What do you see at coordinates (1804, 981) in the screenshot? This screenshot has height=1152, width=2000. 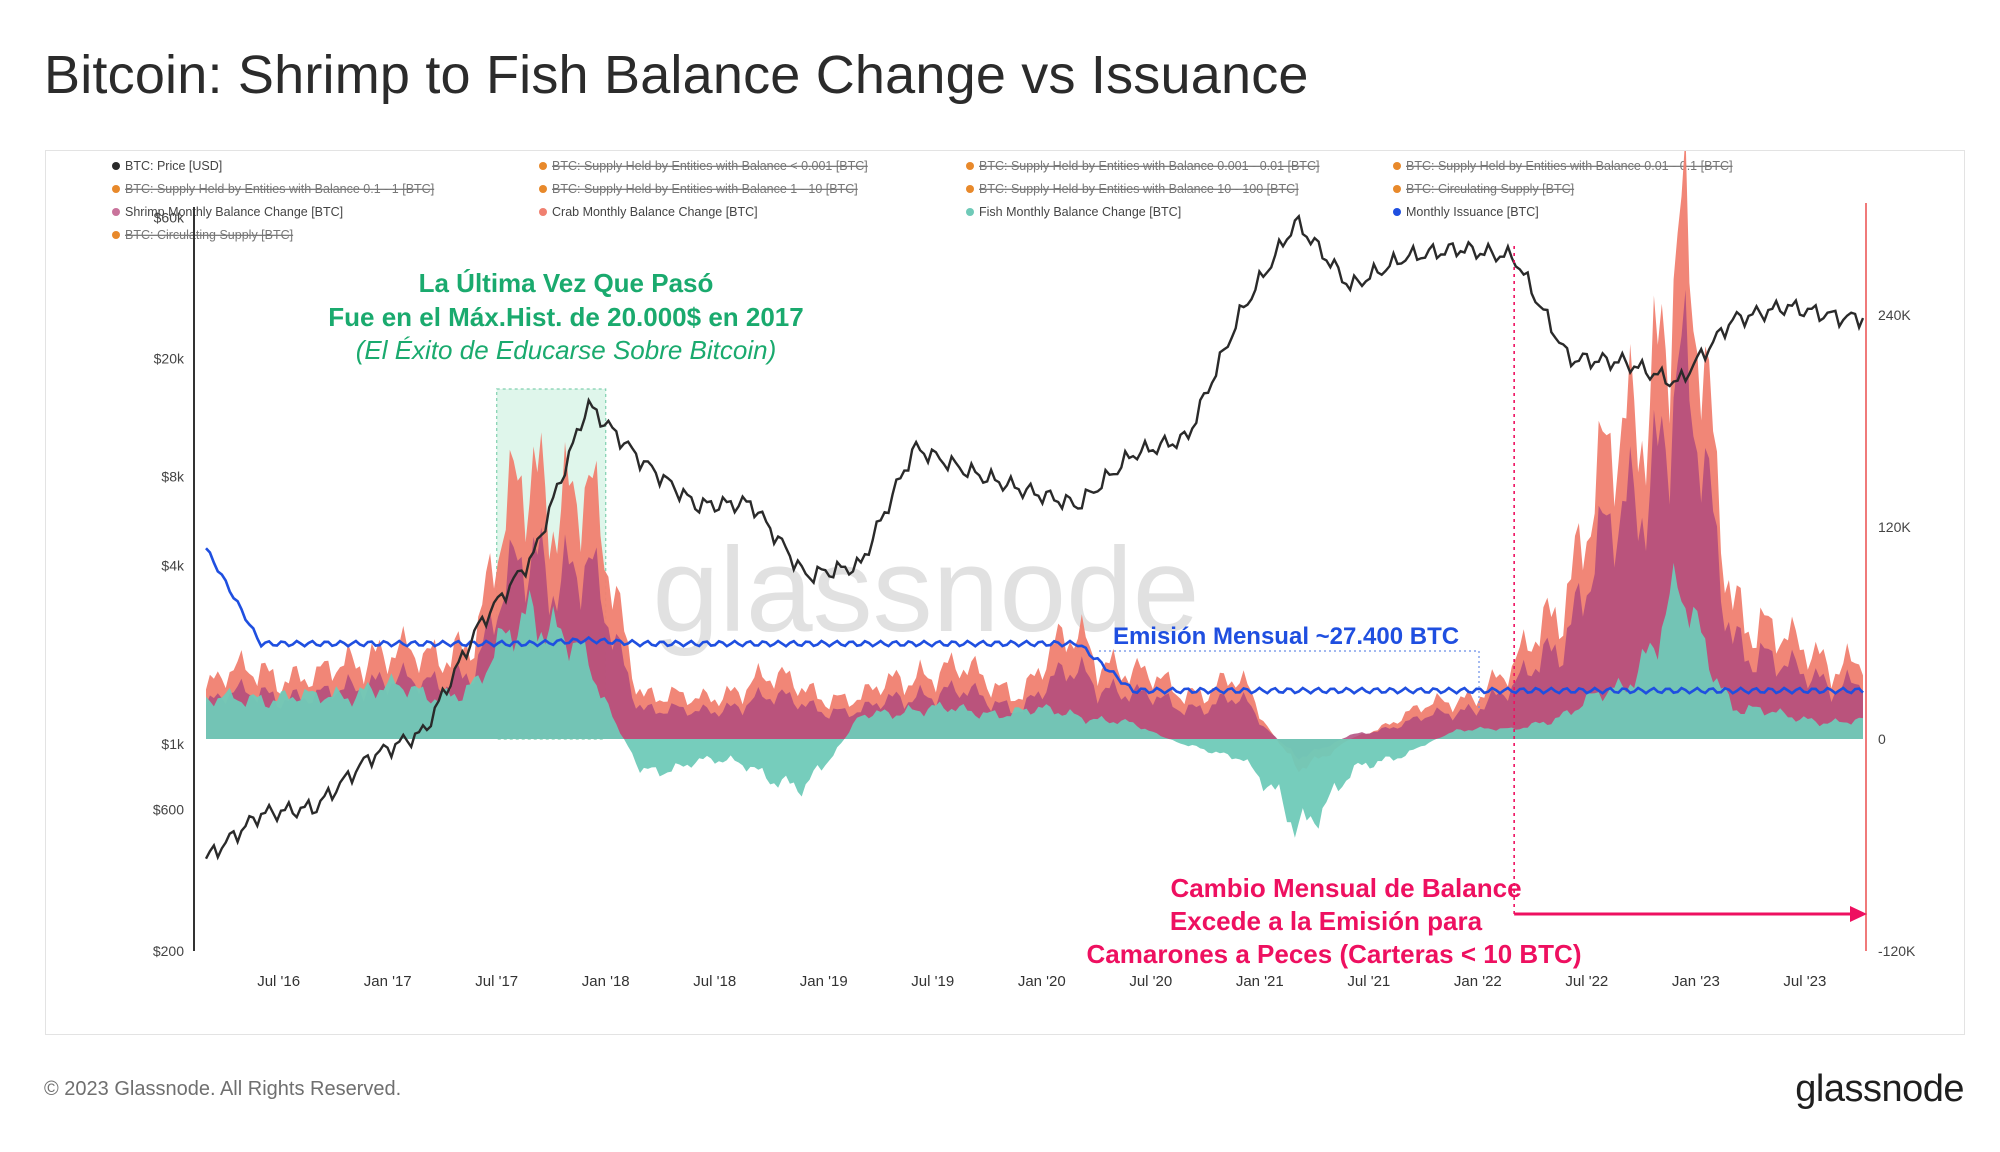 I see `x-tick-label: Jul '23` at bounding box center [1804, 981].